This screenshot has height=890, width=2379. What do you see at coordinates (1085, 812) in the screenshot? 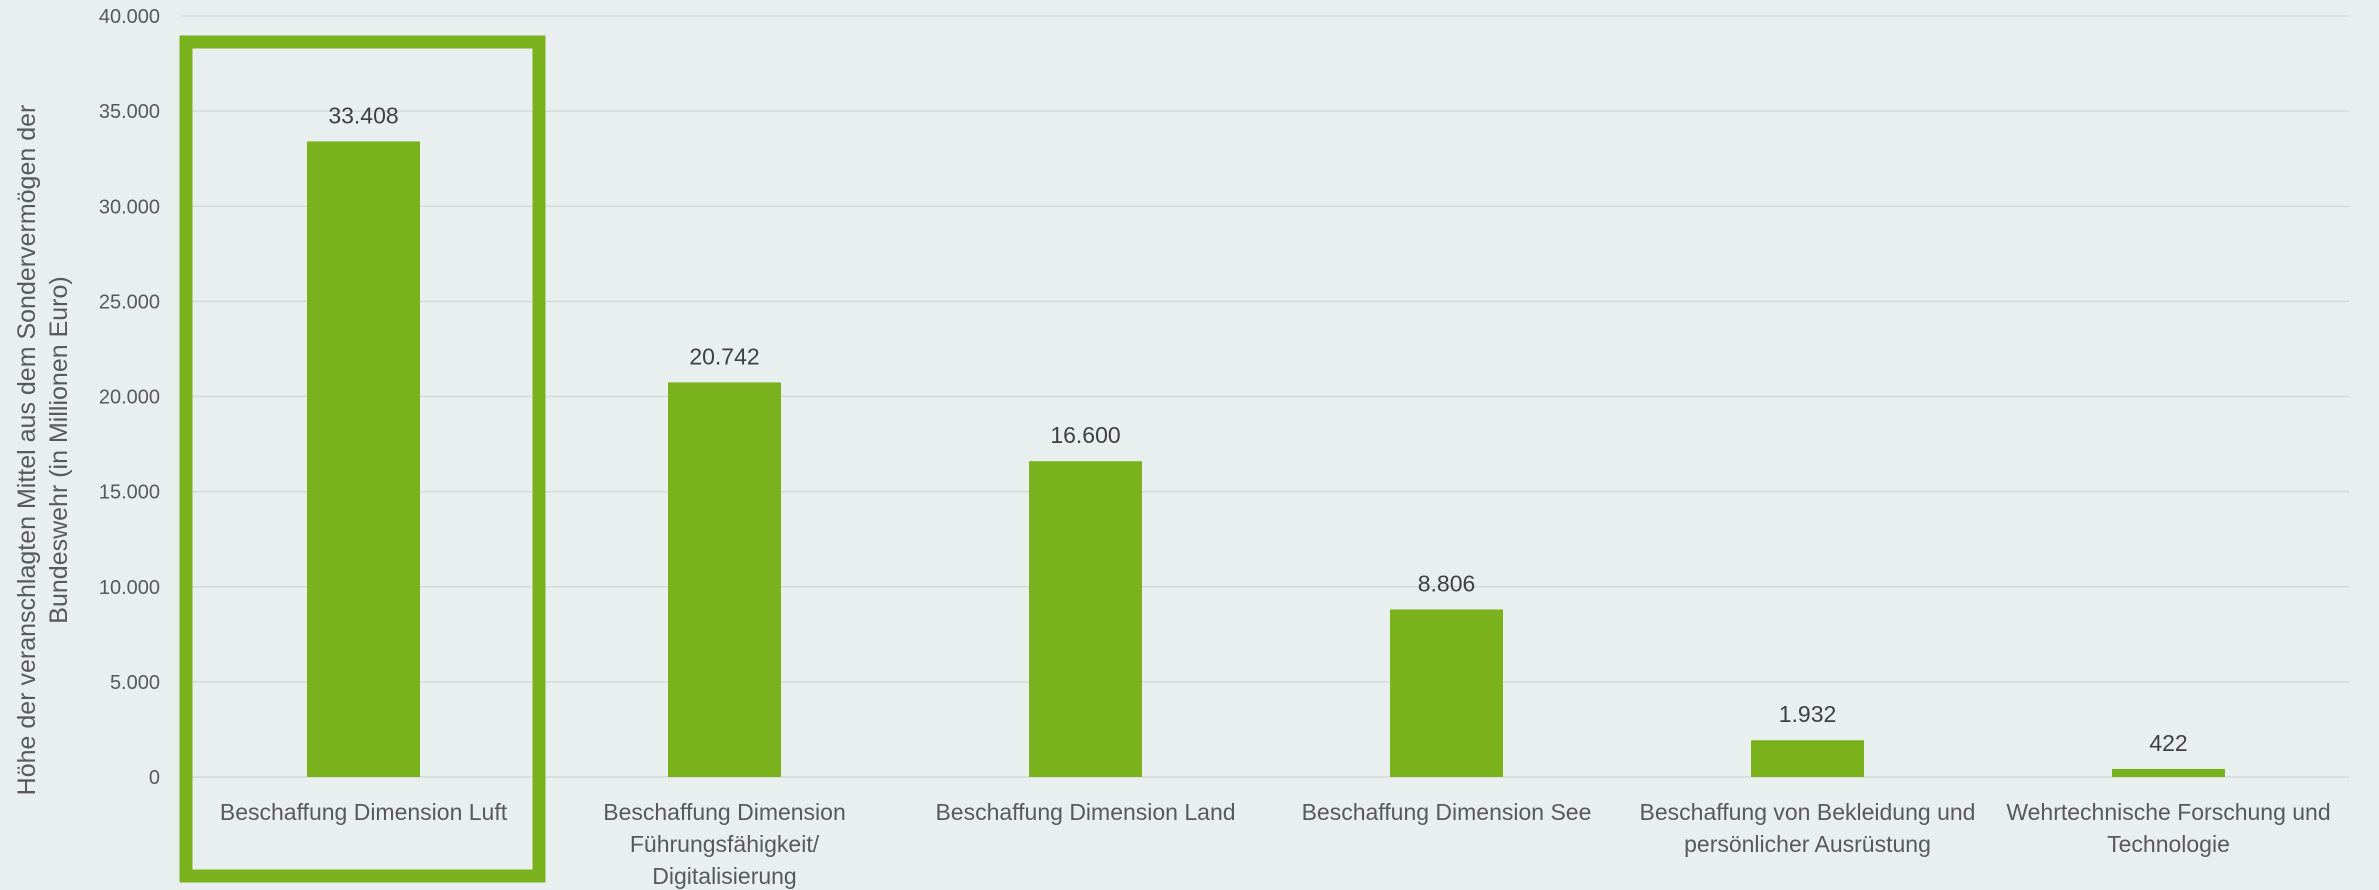
I see `x-tick-label: Beschaffung Dimension Land` at bounding box center [1085, 812].